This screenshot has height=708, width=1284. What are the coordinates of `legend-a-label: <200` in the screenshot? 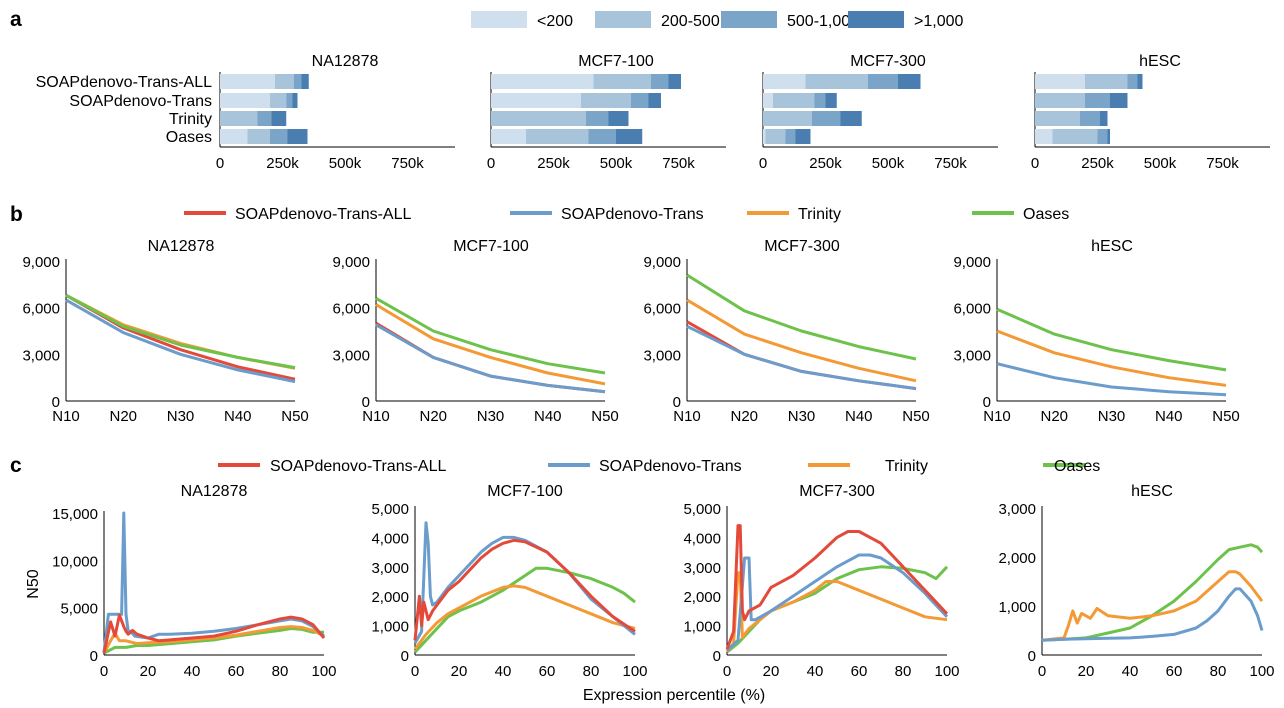 It's located at (555, 21).